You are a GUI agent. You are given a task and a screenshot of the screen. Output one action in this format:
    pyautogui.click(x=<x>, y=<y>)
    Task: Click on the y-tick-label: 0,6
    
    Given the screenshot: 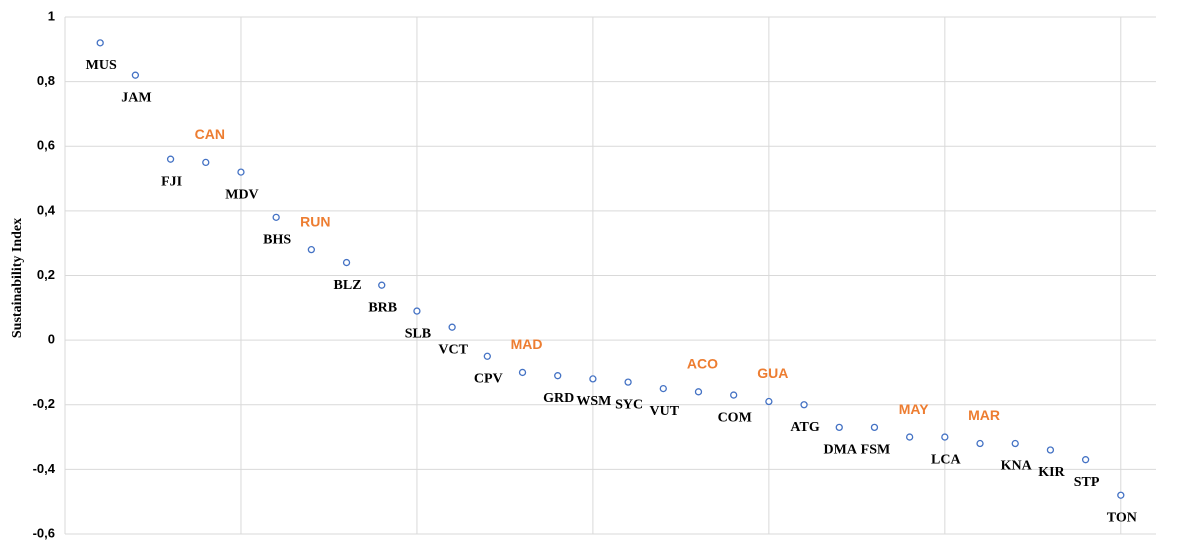 What is the action you would take?
    pyautogui.click(x=46, y=145)
    